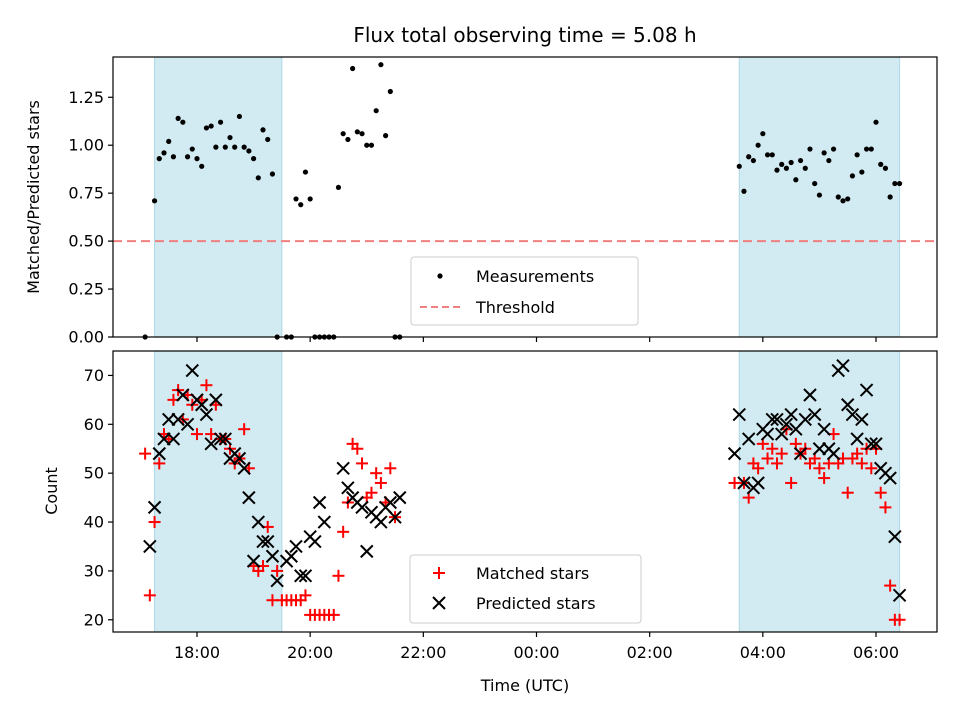 This screenshot has width=960, height=720. I want to click on top-legend: Measurements Threshold, so click(524, 291).